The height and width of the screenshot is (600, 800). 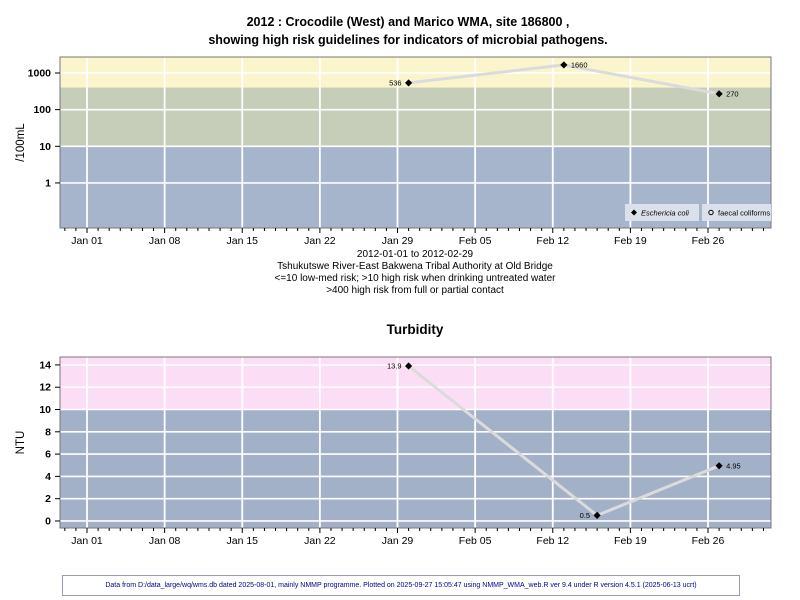 What do you see at coordinates (42, 110) in the screenshot?
I see `y-tick-label: 100` at bounding box center [42, 110].